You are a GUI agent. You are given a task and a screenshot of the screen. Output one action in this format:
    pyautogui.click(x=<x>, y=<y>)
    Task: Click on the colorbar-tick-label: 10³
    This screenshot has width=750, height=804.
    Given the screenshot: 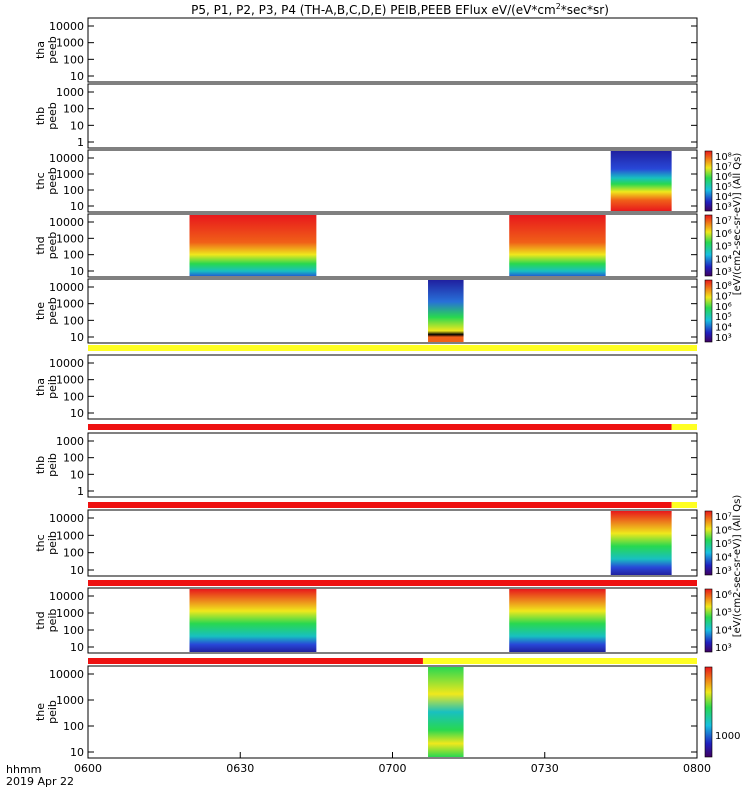 What is the action you would take?
    pyautogui.click(x=723, y=272)
    